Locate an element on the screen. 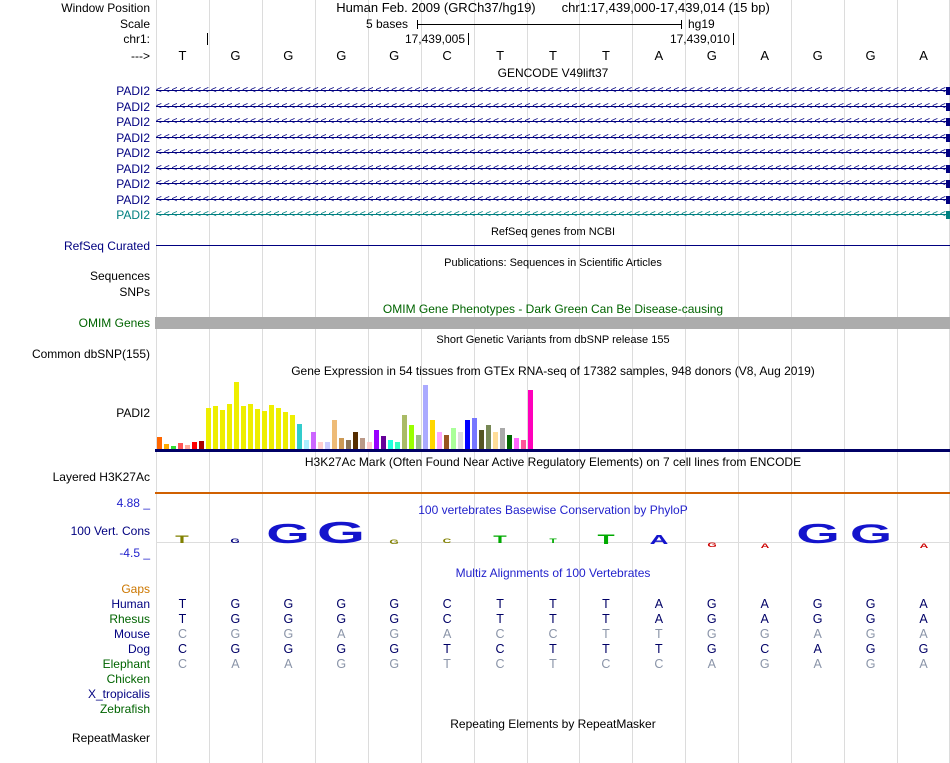 The image size is (950, 763). omim-genes-label: OMIM Genes is located at coordinates (114, 323).